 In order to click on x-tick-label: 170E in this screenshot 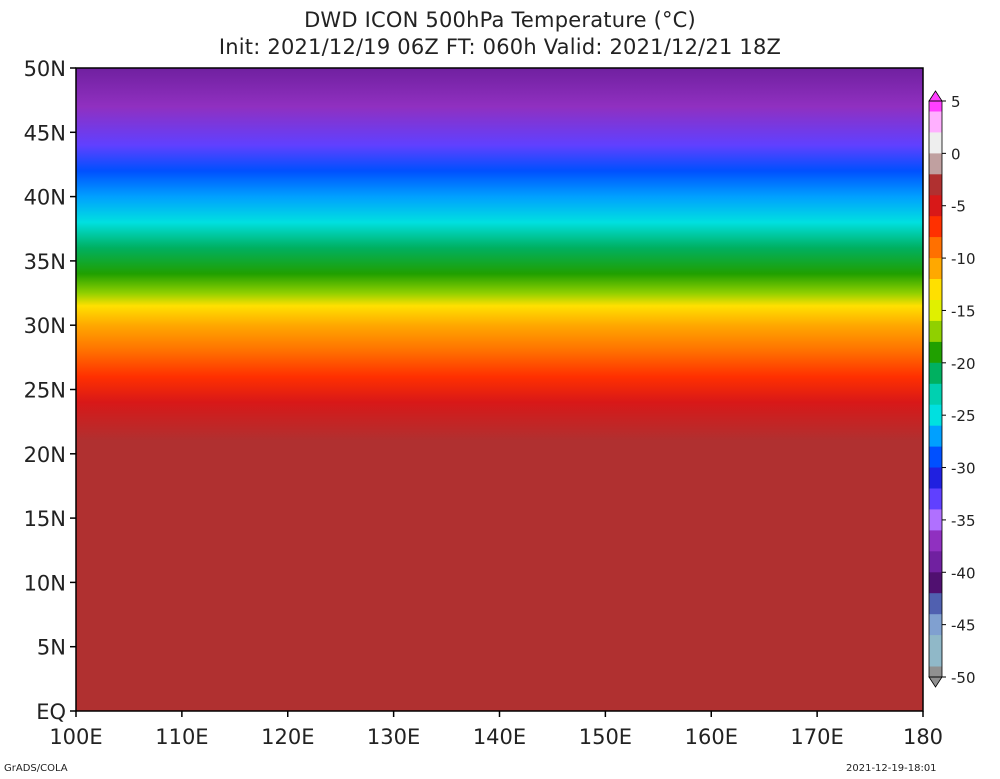, I will do `click(816, 737)`.